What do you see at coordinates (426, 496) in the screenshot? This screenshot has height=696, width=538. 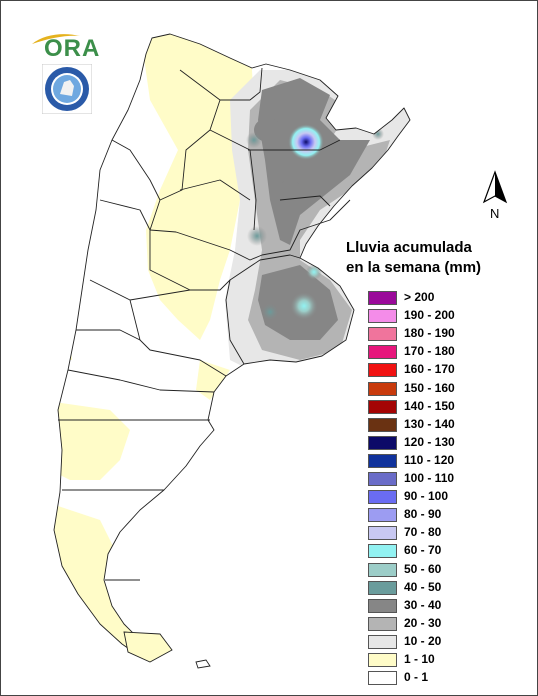 I see `legend-label: 90 - 100` at bounding box center [426, 496].